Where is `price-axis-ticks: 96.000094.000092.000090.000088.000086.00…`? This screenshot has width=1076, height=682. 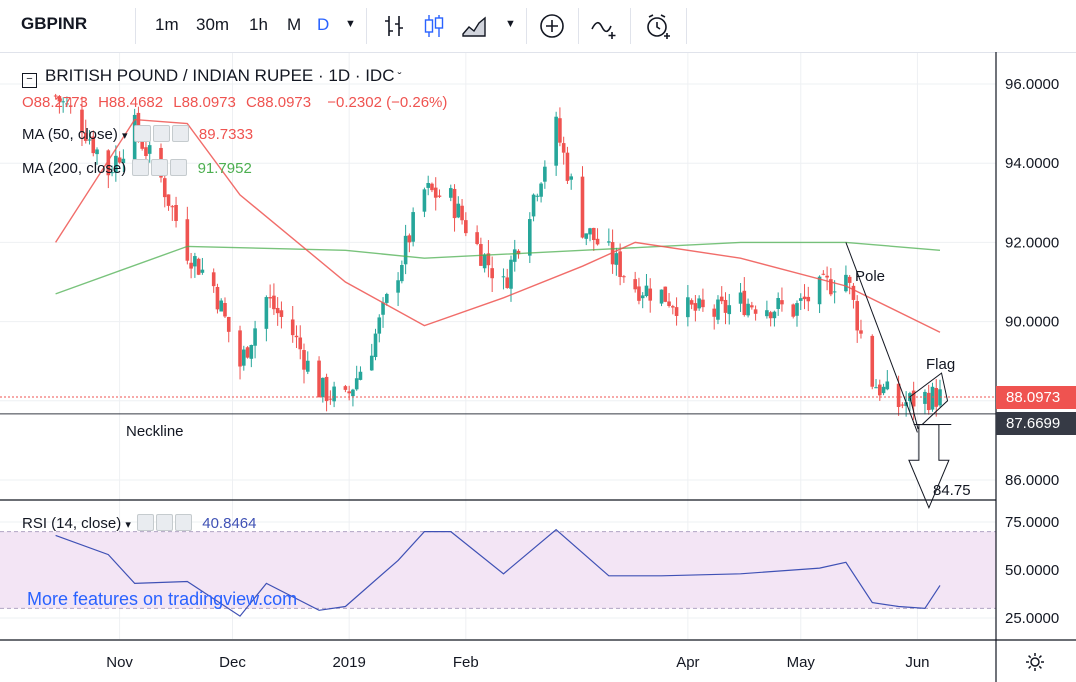
price-axis-ticks: 96.000094.000092.000090.000088.000086.00… is located at coordinates (1032, 351).